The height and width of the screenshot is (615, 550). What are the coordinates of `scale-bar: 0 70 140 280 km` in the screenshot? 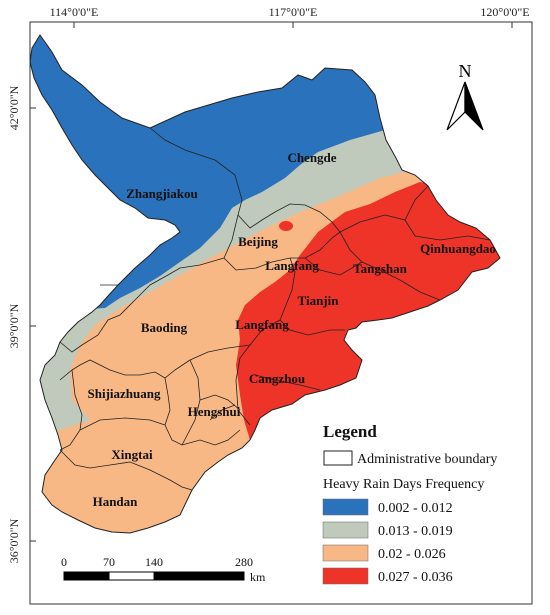 It's located at (163, 569).